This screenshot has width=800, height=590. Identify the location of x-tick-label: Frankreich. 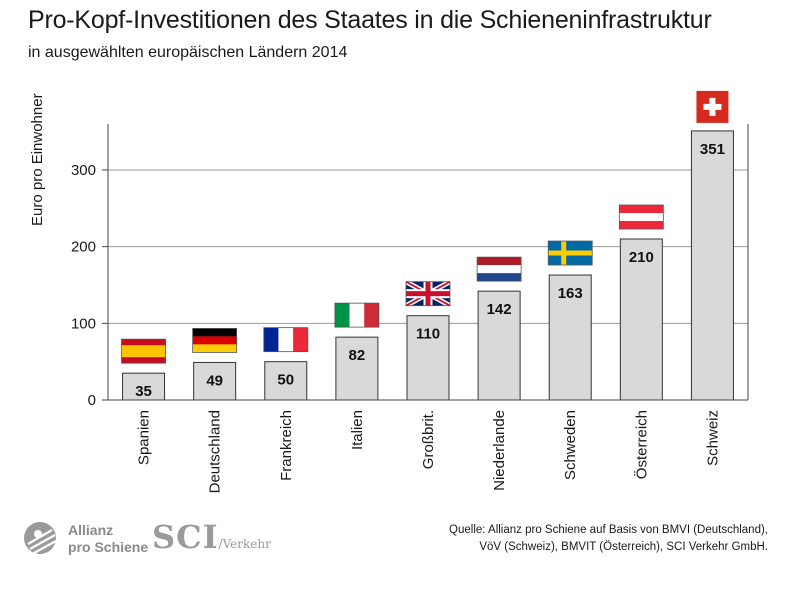
(286, 445).